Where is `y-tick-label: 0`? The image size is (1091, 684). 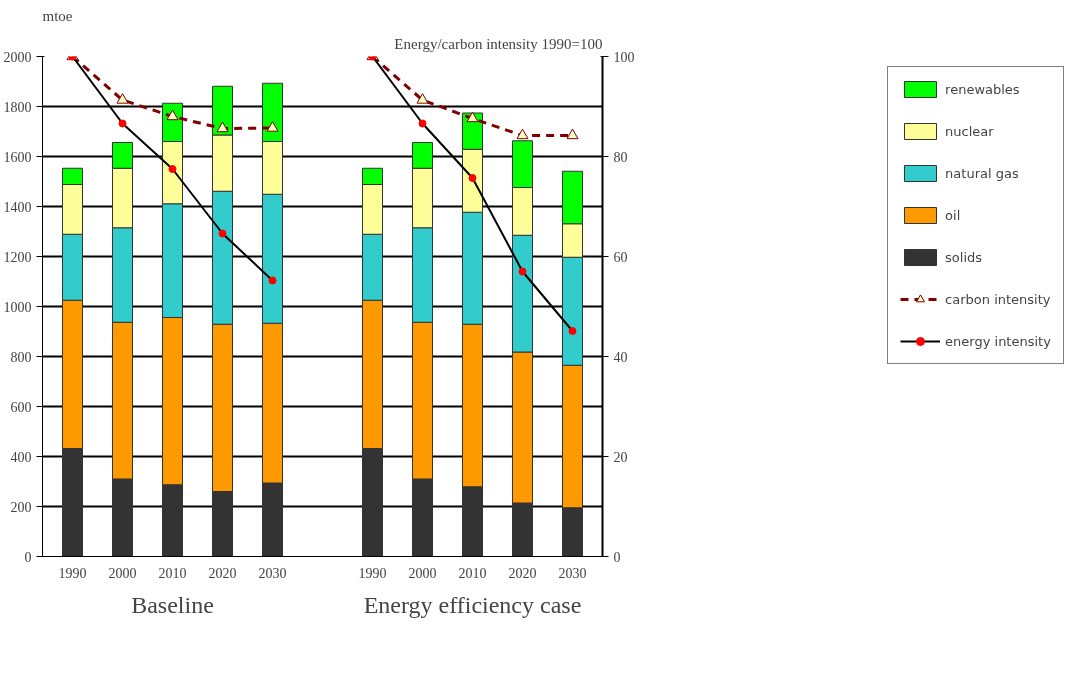 y-tick-label: 0 is located at coordinates (28, 557).